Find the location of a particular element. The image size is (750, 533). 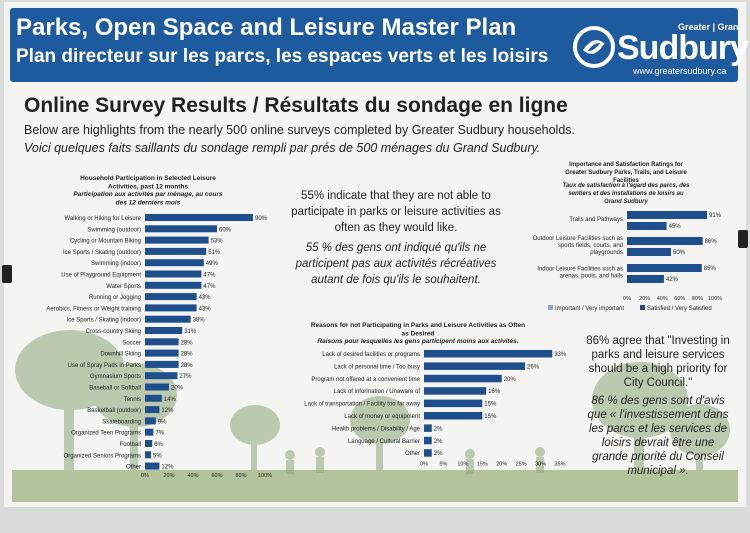

chart1-value-label: 51% is located at coordinates (214, 253).